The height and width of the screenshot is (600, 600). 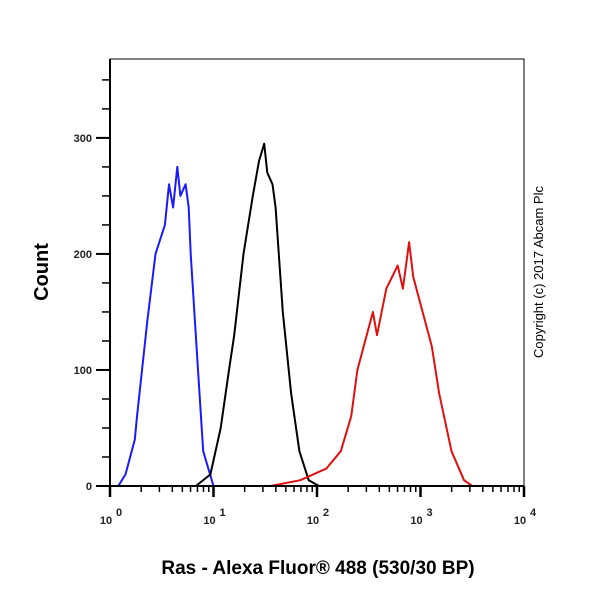 What do you see at coordinates (119, 513) in the screenshot?
I see `x-tick-exponent: 0` at bounding box center [119, 513].